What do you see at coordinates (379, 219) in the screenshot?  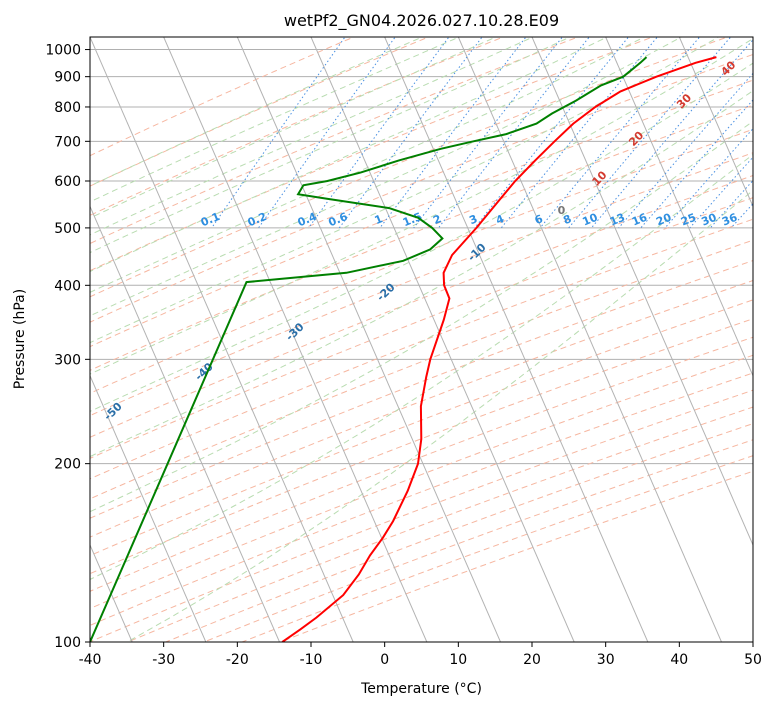 I see `mixing-ratio-label: 1` at bounding box center [379, 219].